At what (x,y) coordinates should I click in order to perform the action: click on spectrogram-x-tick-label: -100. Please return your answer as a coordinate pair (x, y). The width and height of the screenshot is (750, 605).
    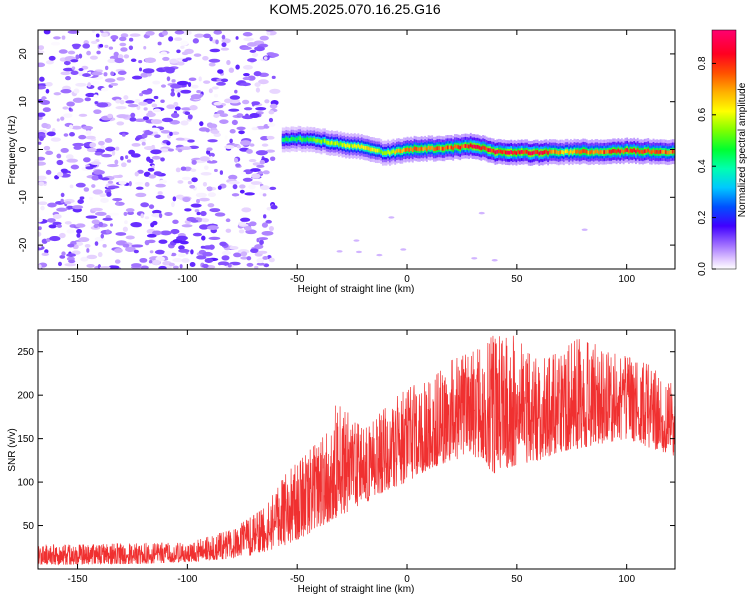
    Looking at the image, I should click on (187, 279).